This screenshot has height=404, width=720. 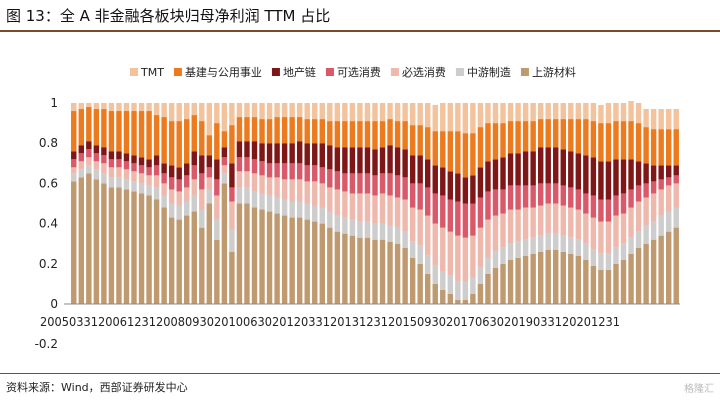 What do you see at coordinates (353, 72) in the screenshot?
I see `chart-legend: TMT 基建与公用事业 地产链 可选消费 必选消费 中游制造 上游材料` at bounding box center [353, 72].